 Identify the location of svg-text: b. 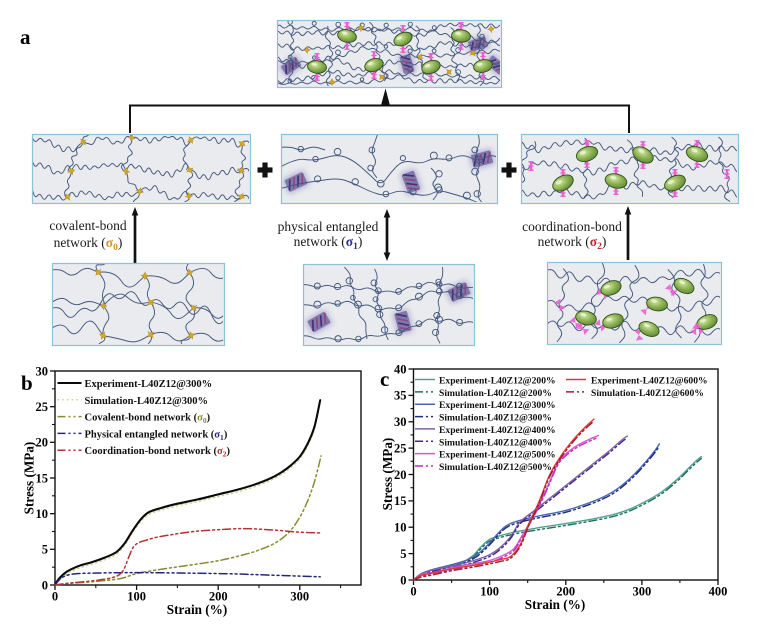
(27, 383).